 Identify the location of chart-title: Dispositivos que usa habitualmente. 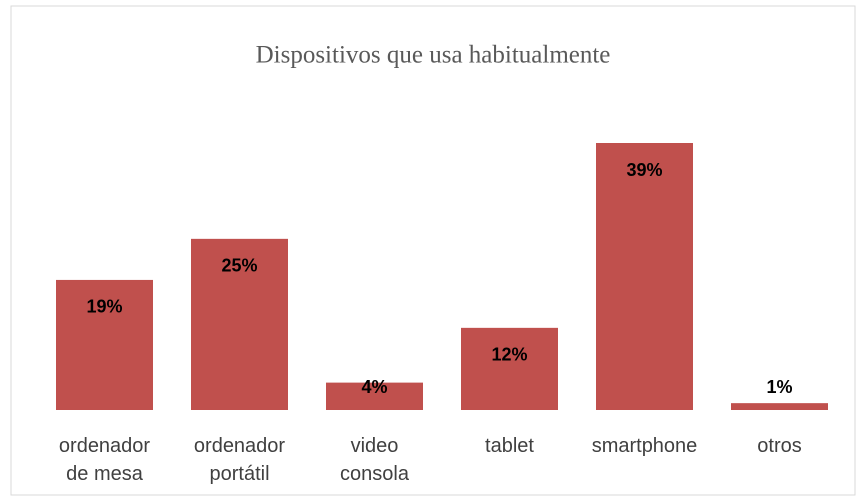
(433, 55).